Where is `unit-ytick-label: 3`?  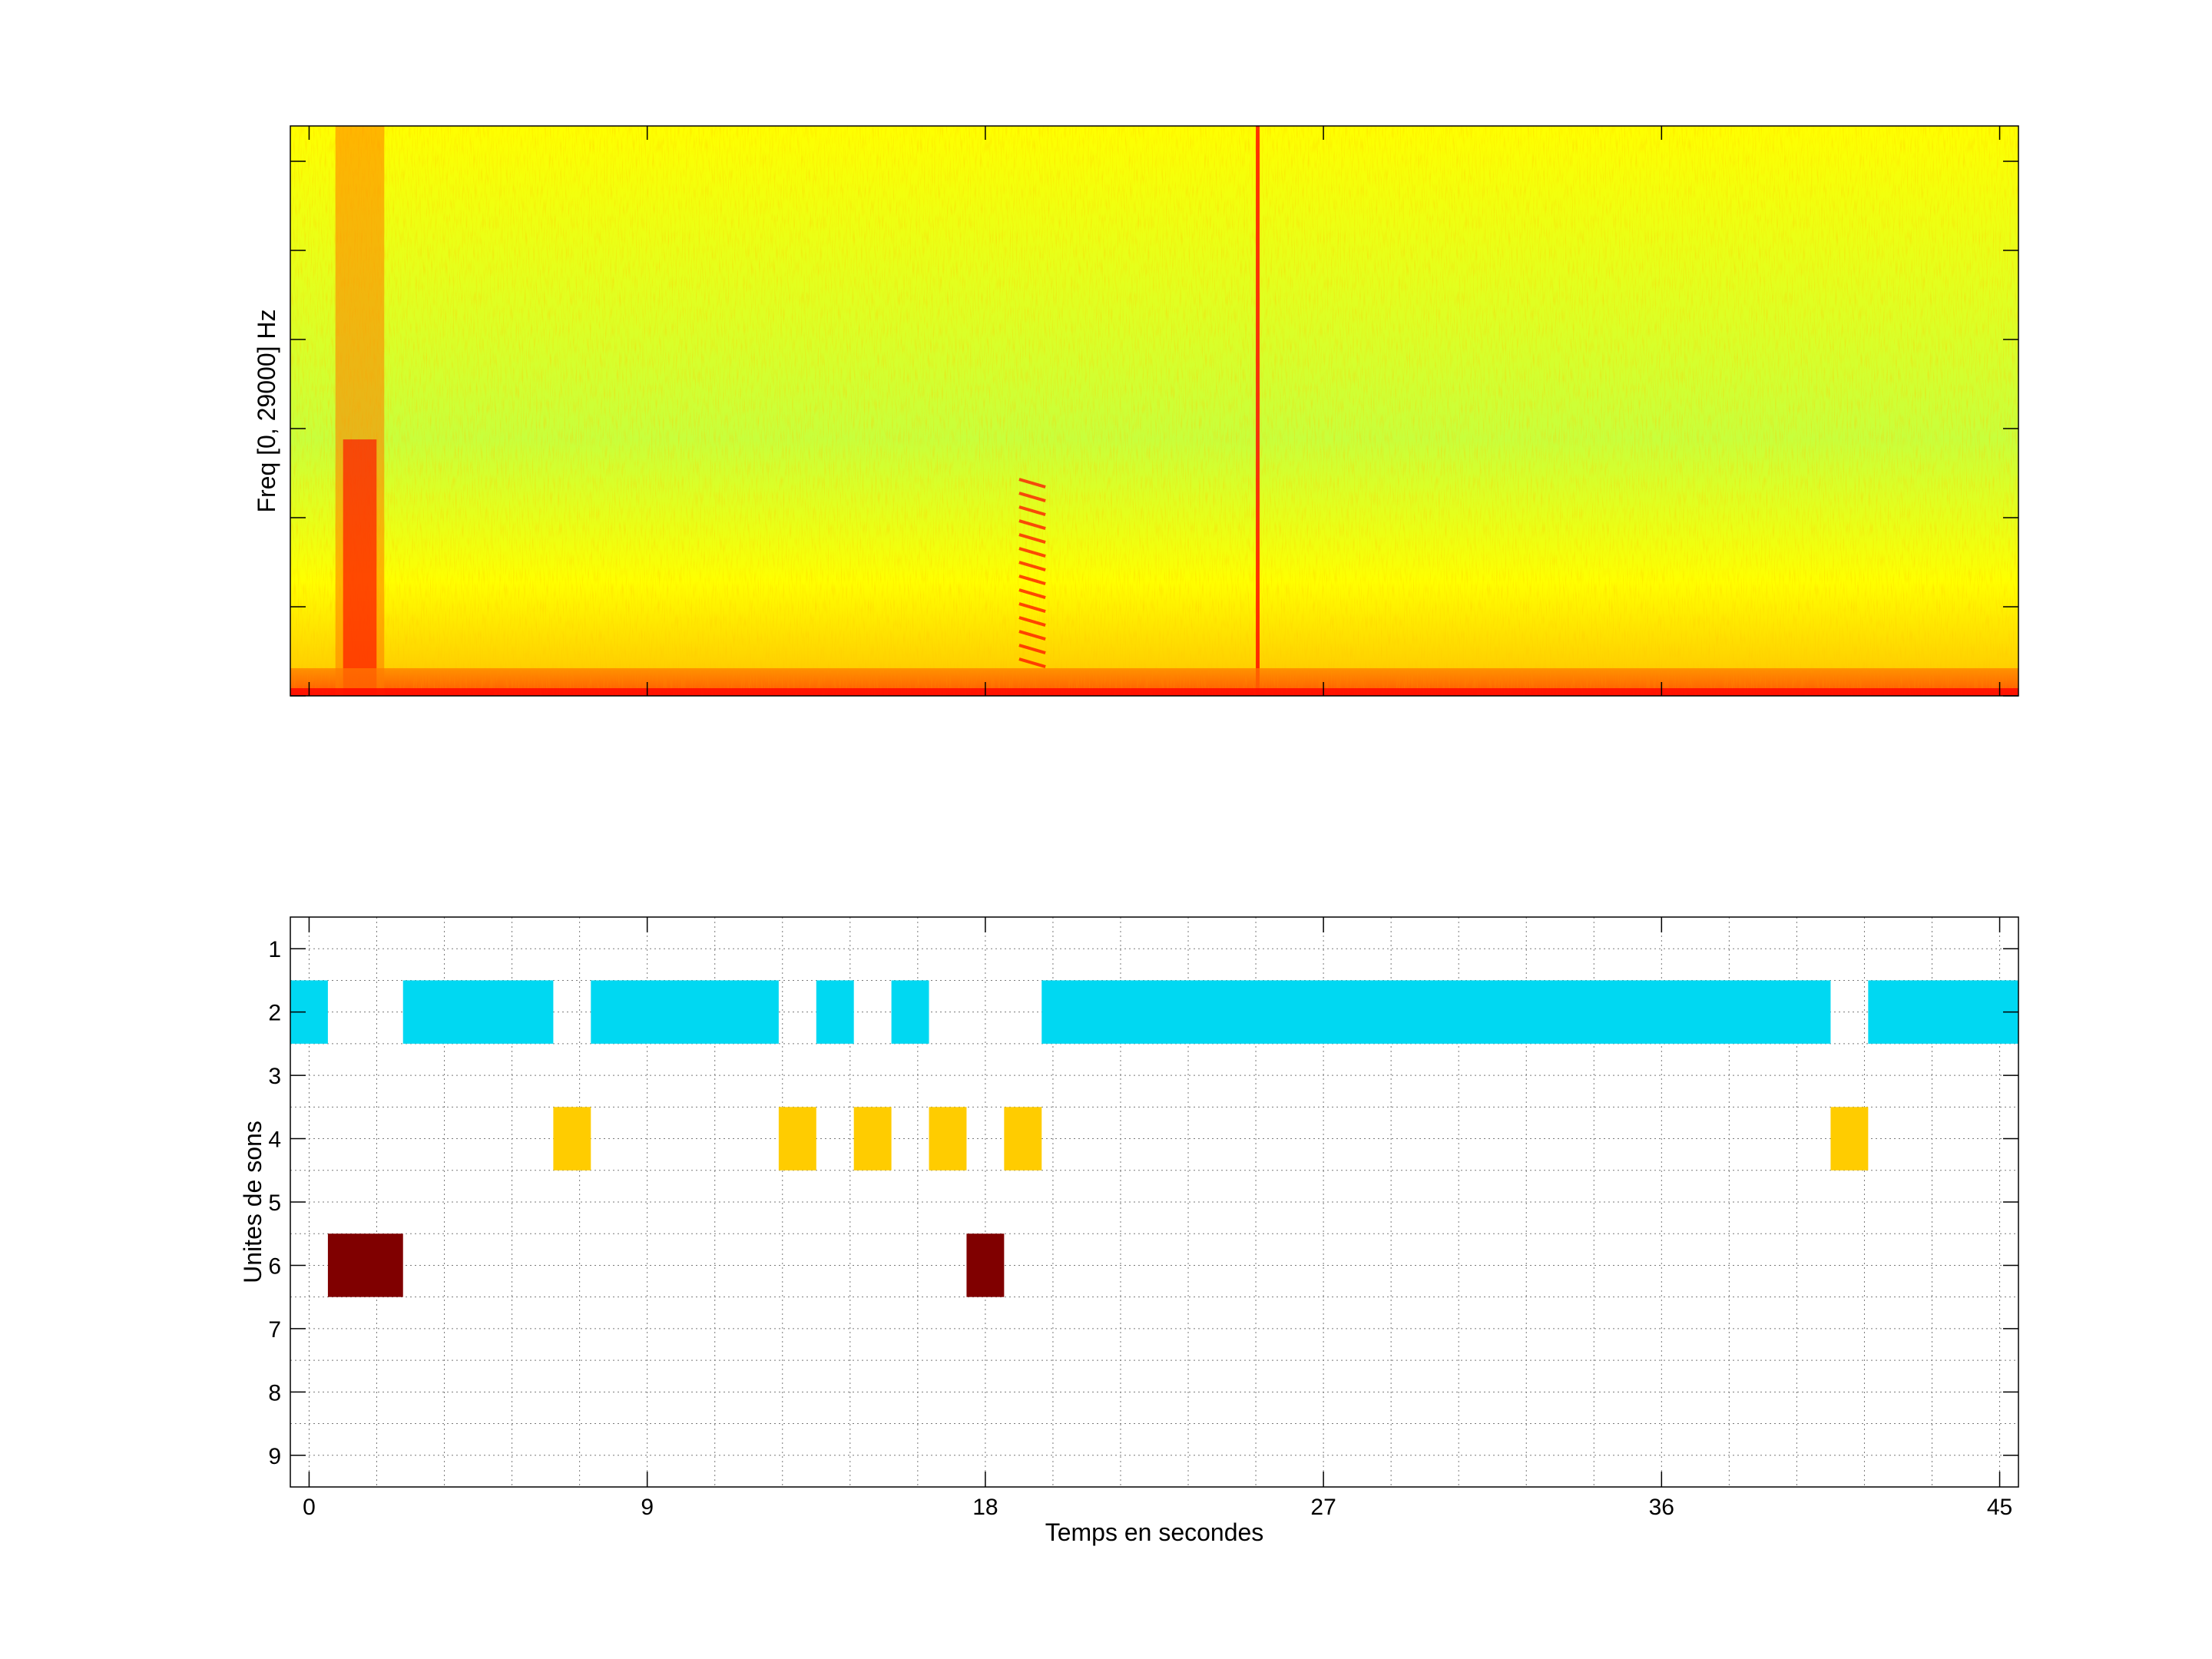
unit-ytick-label: 3 is located at coordinates (275, 1076).